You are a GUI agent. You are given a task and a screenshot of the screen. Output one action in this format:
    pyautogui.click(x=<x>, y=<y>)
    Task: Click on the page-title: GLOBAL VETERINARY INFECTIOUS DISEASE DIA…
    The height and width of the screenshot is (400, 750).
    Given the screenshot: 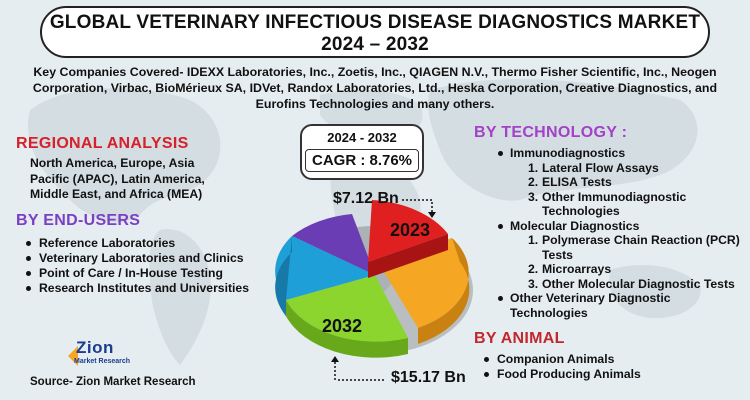 What is the action you would take?
    pyautogui.click(x=375, y=22)
    